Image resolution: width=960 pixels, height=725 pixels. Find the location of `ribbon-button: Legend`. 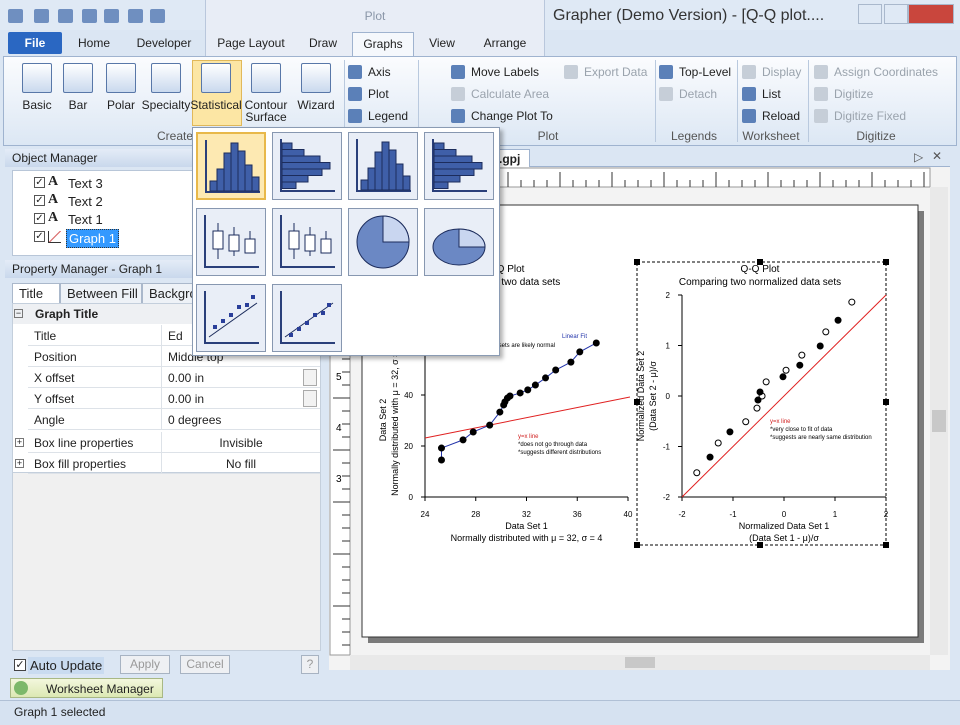

ribbon-button: Legend is located at coordinates (388, 116).